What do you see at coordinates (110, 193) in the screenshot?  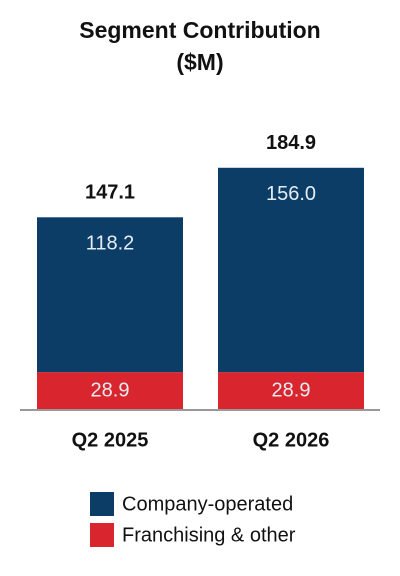 I see `total-label: 147.1` at bounding box center [110, 193].